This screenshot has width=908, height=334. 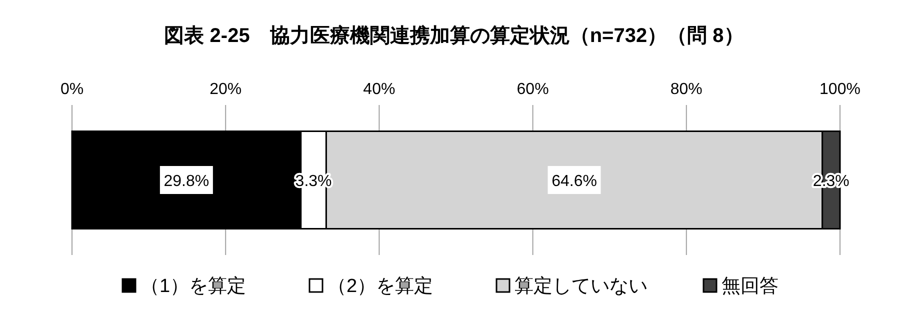 What do you see at coordinates (381, 286) in the screenshot?
I see `legend-label: （2）を算定` at bounding box center [381, 286].